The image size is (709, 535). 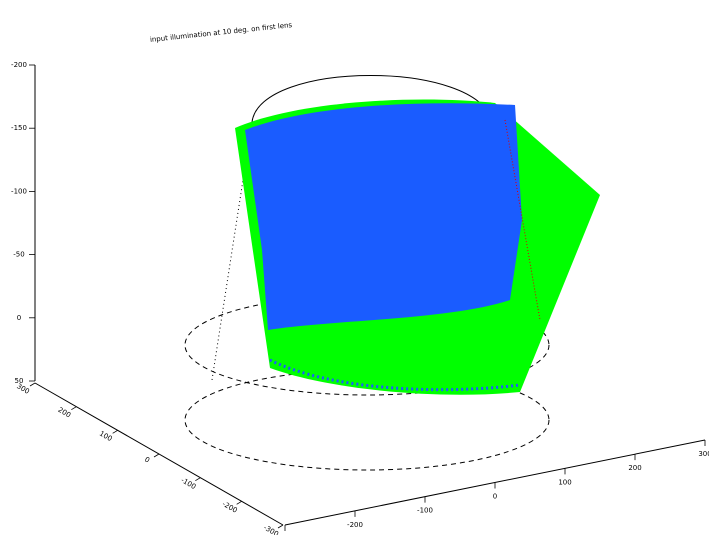 I want to click on blue-rays-base, so click(x=395, y=375).